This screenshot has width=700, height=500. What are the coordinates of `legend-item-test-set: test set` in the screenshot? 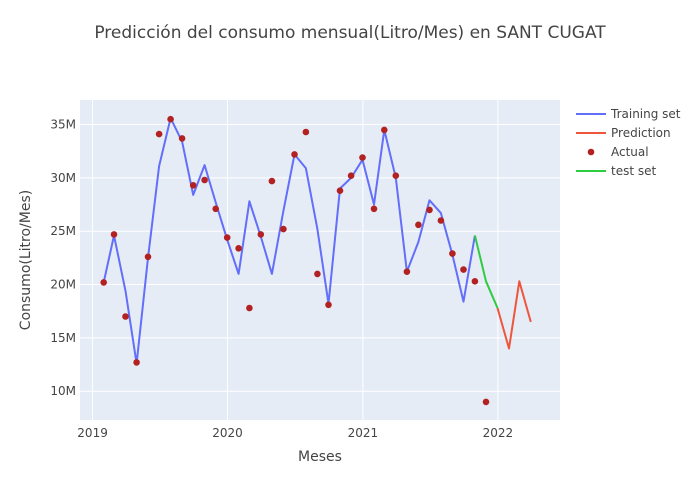 It's located at (616, 171).